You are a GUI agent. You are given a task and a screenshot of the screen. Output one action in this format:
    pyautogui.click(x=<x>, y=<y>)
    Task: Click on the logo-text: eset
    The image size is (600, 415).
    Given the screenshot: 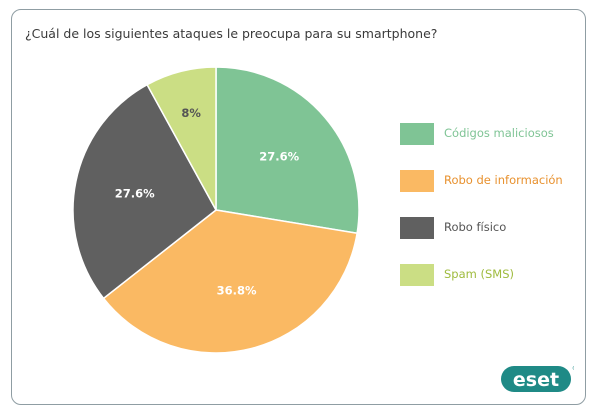 What is the action you would take?
    pyautogui.click(x=536, y=380)
    